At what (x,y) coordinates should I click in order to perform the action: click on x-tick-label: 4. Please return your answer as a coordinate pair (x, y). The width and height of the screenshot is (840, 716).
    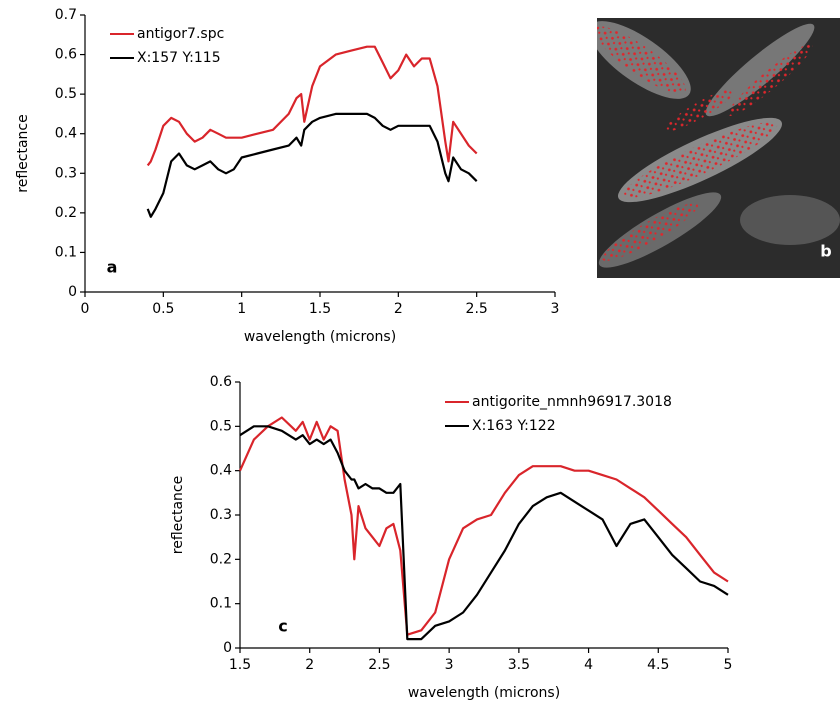
    Looking at the image, I should click on (588, 665).